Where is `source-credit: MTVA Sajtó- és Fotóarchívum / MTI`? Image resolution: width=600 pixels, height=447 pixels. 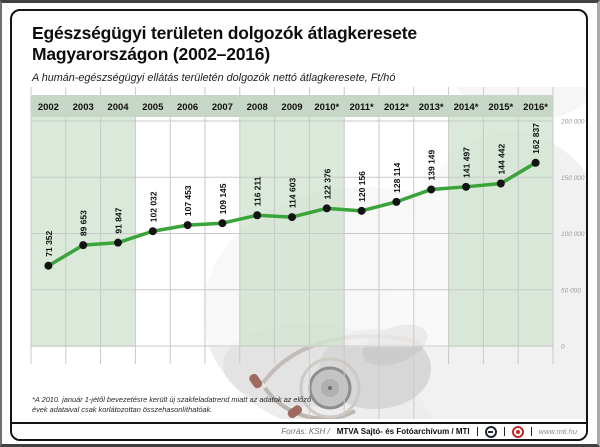 source-credit: MTVA Sajtó- és Fotóarchívum / MTI is located at coordinates (403, 431).